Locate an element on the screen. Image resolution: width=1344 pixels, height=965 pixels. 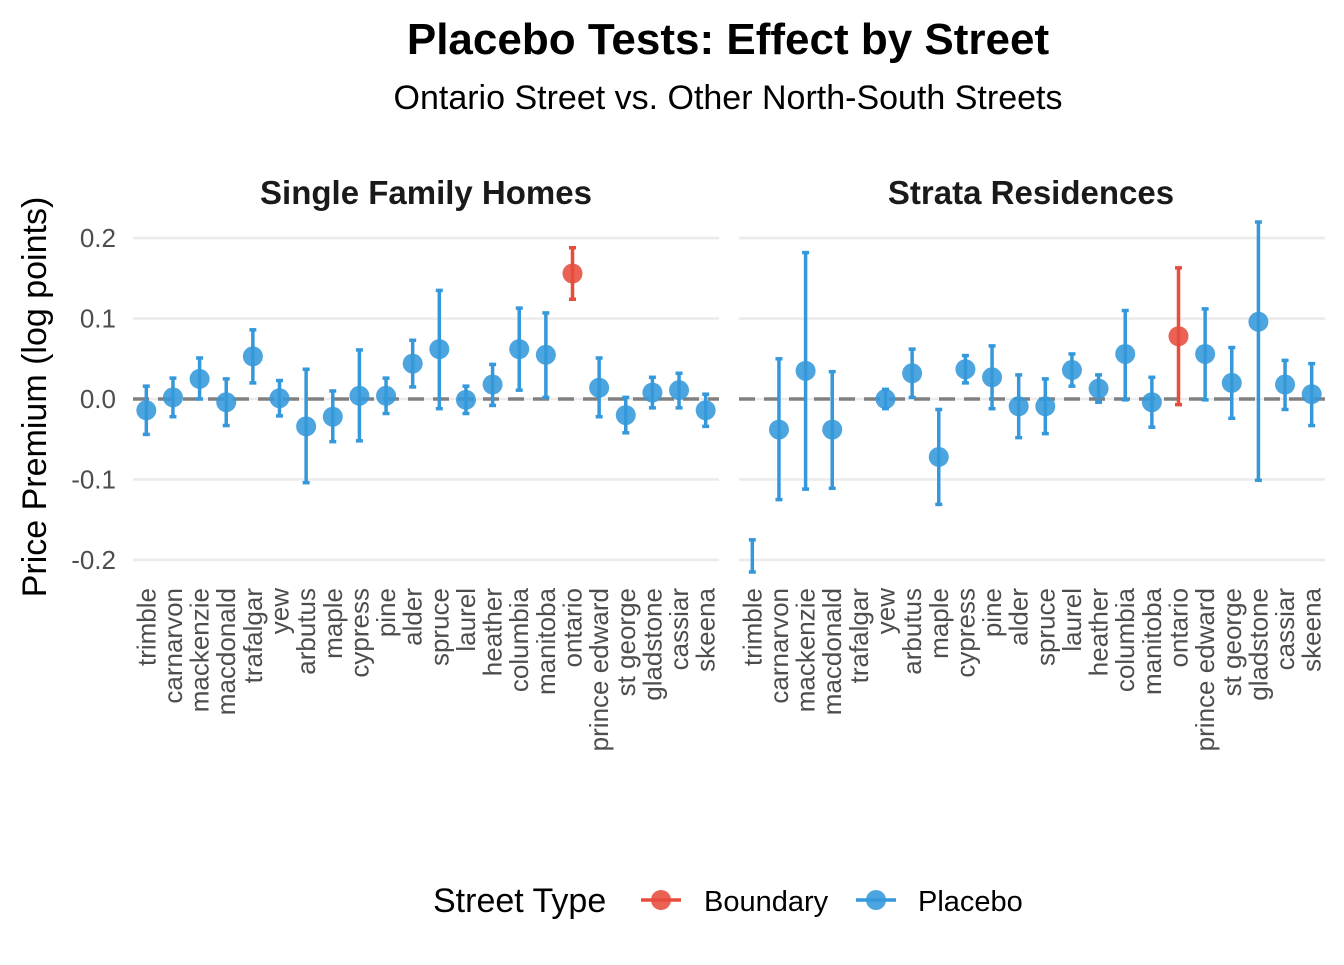
panel-title-strata: Strata Residences is located at coordinates (1031, 192).